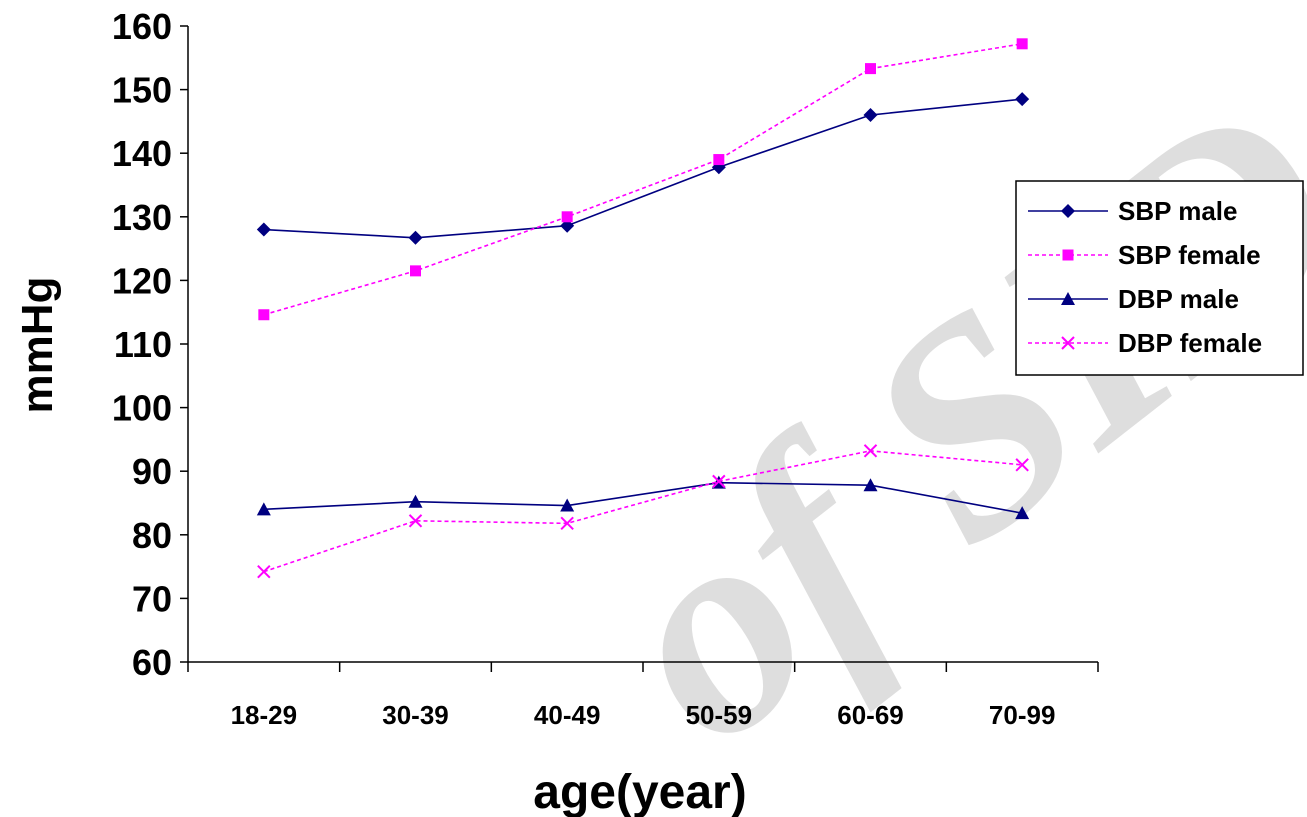 This screenshot has height=817, width=1307. Describe the element at coordinates (142, 90) in the screenshot. I see `y-tick-label: 150` at that location.